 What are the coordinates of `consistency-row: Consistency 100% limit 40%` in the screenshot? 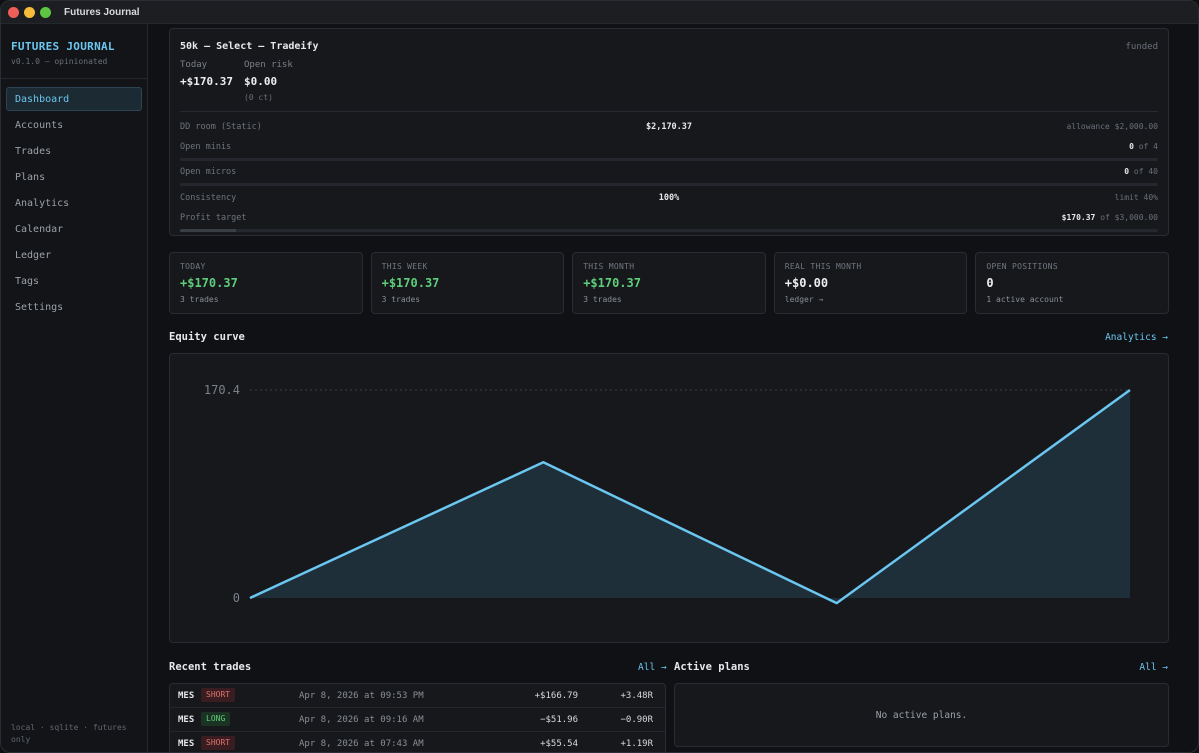 It's located at (669, 197).